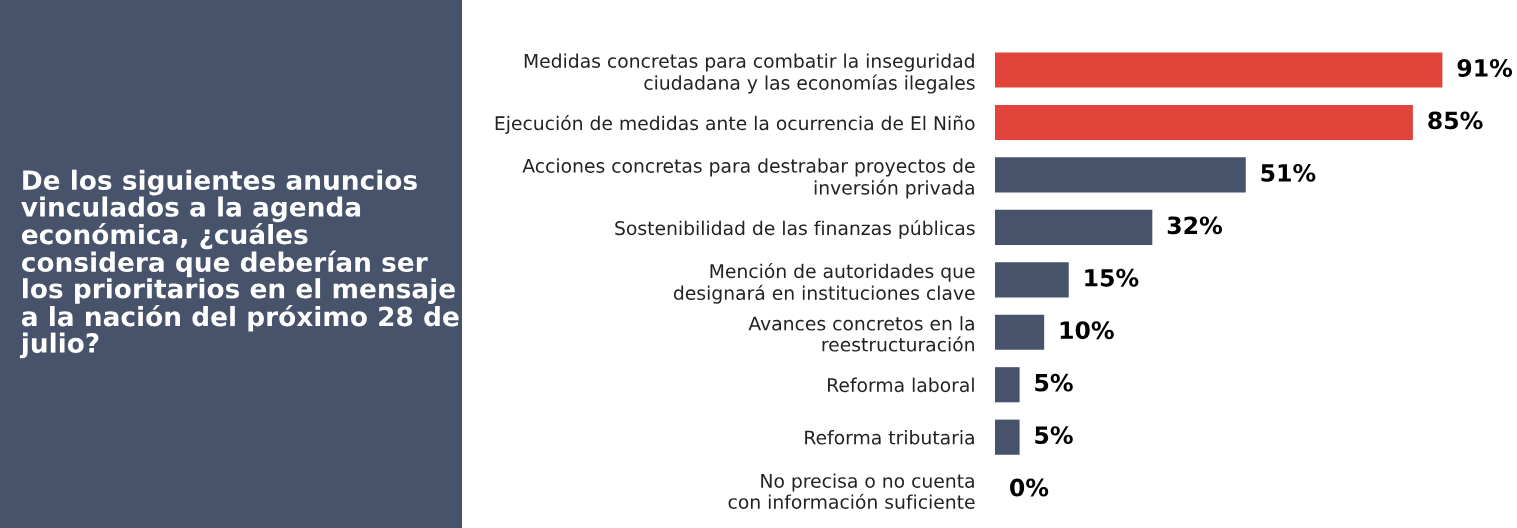  Describe the element at coordinates (851, 491) in the screenshot. I see `y-tick-label: No precisa o no cuenta con información suficiente` at that location.